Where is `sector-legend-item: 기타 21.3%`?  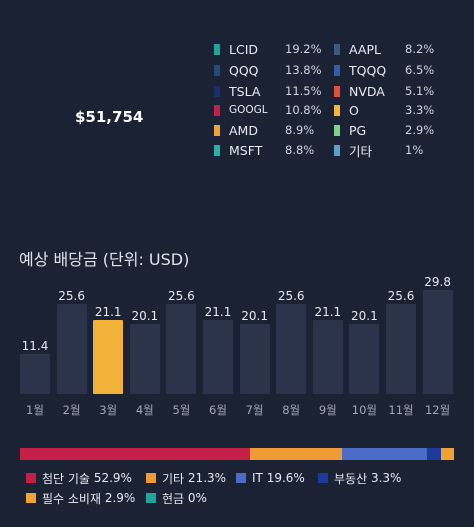 sector-legend-item: 기타 21.3% is located at coordinates (186, 478).